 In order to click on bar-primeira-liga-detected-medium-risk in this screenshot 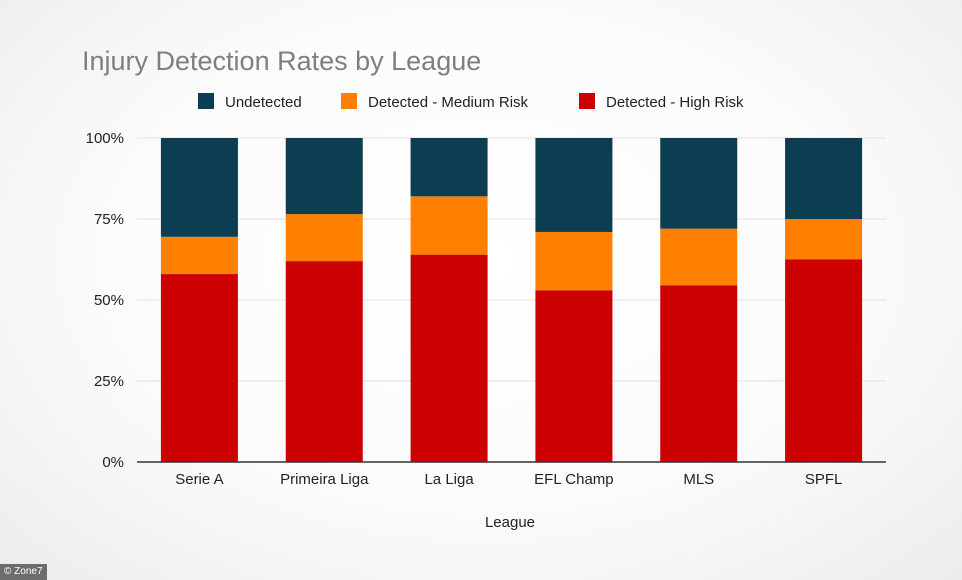, I will do `click(324, 238)`.